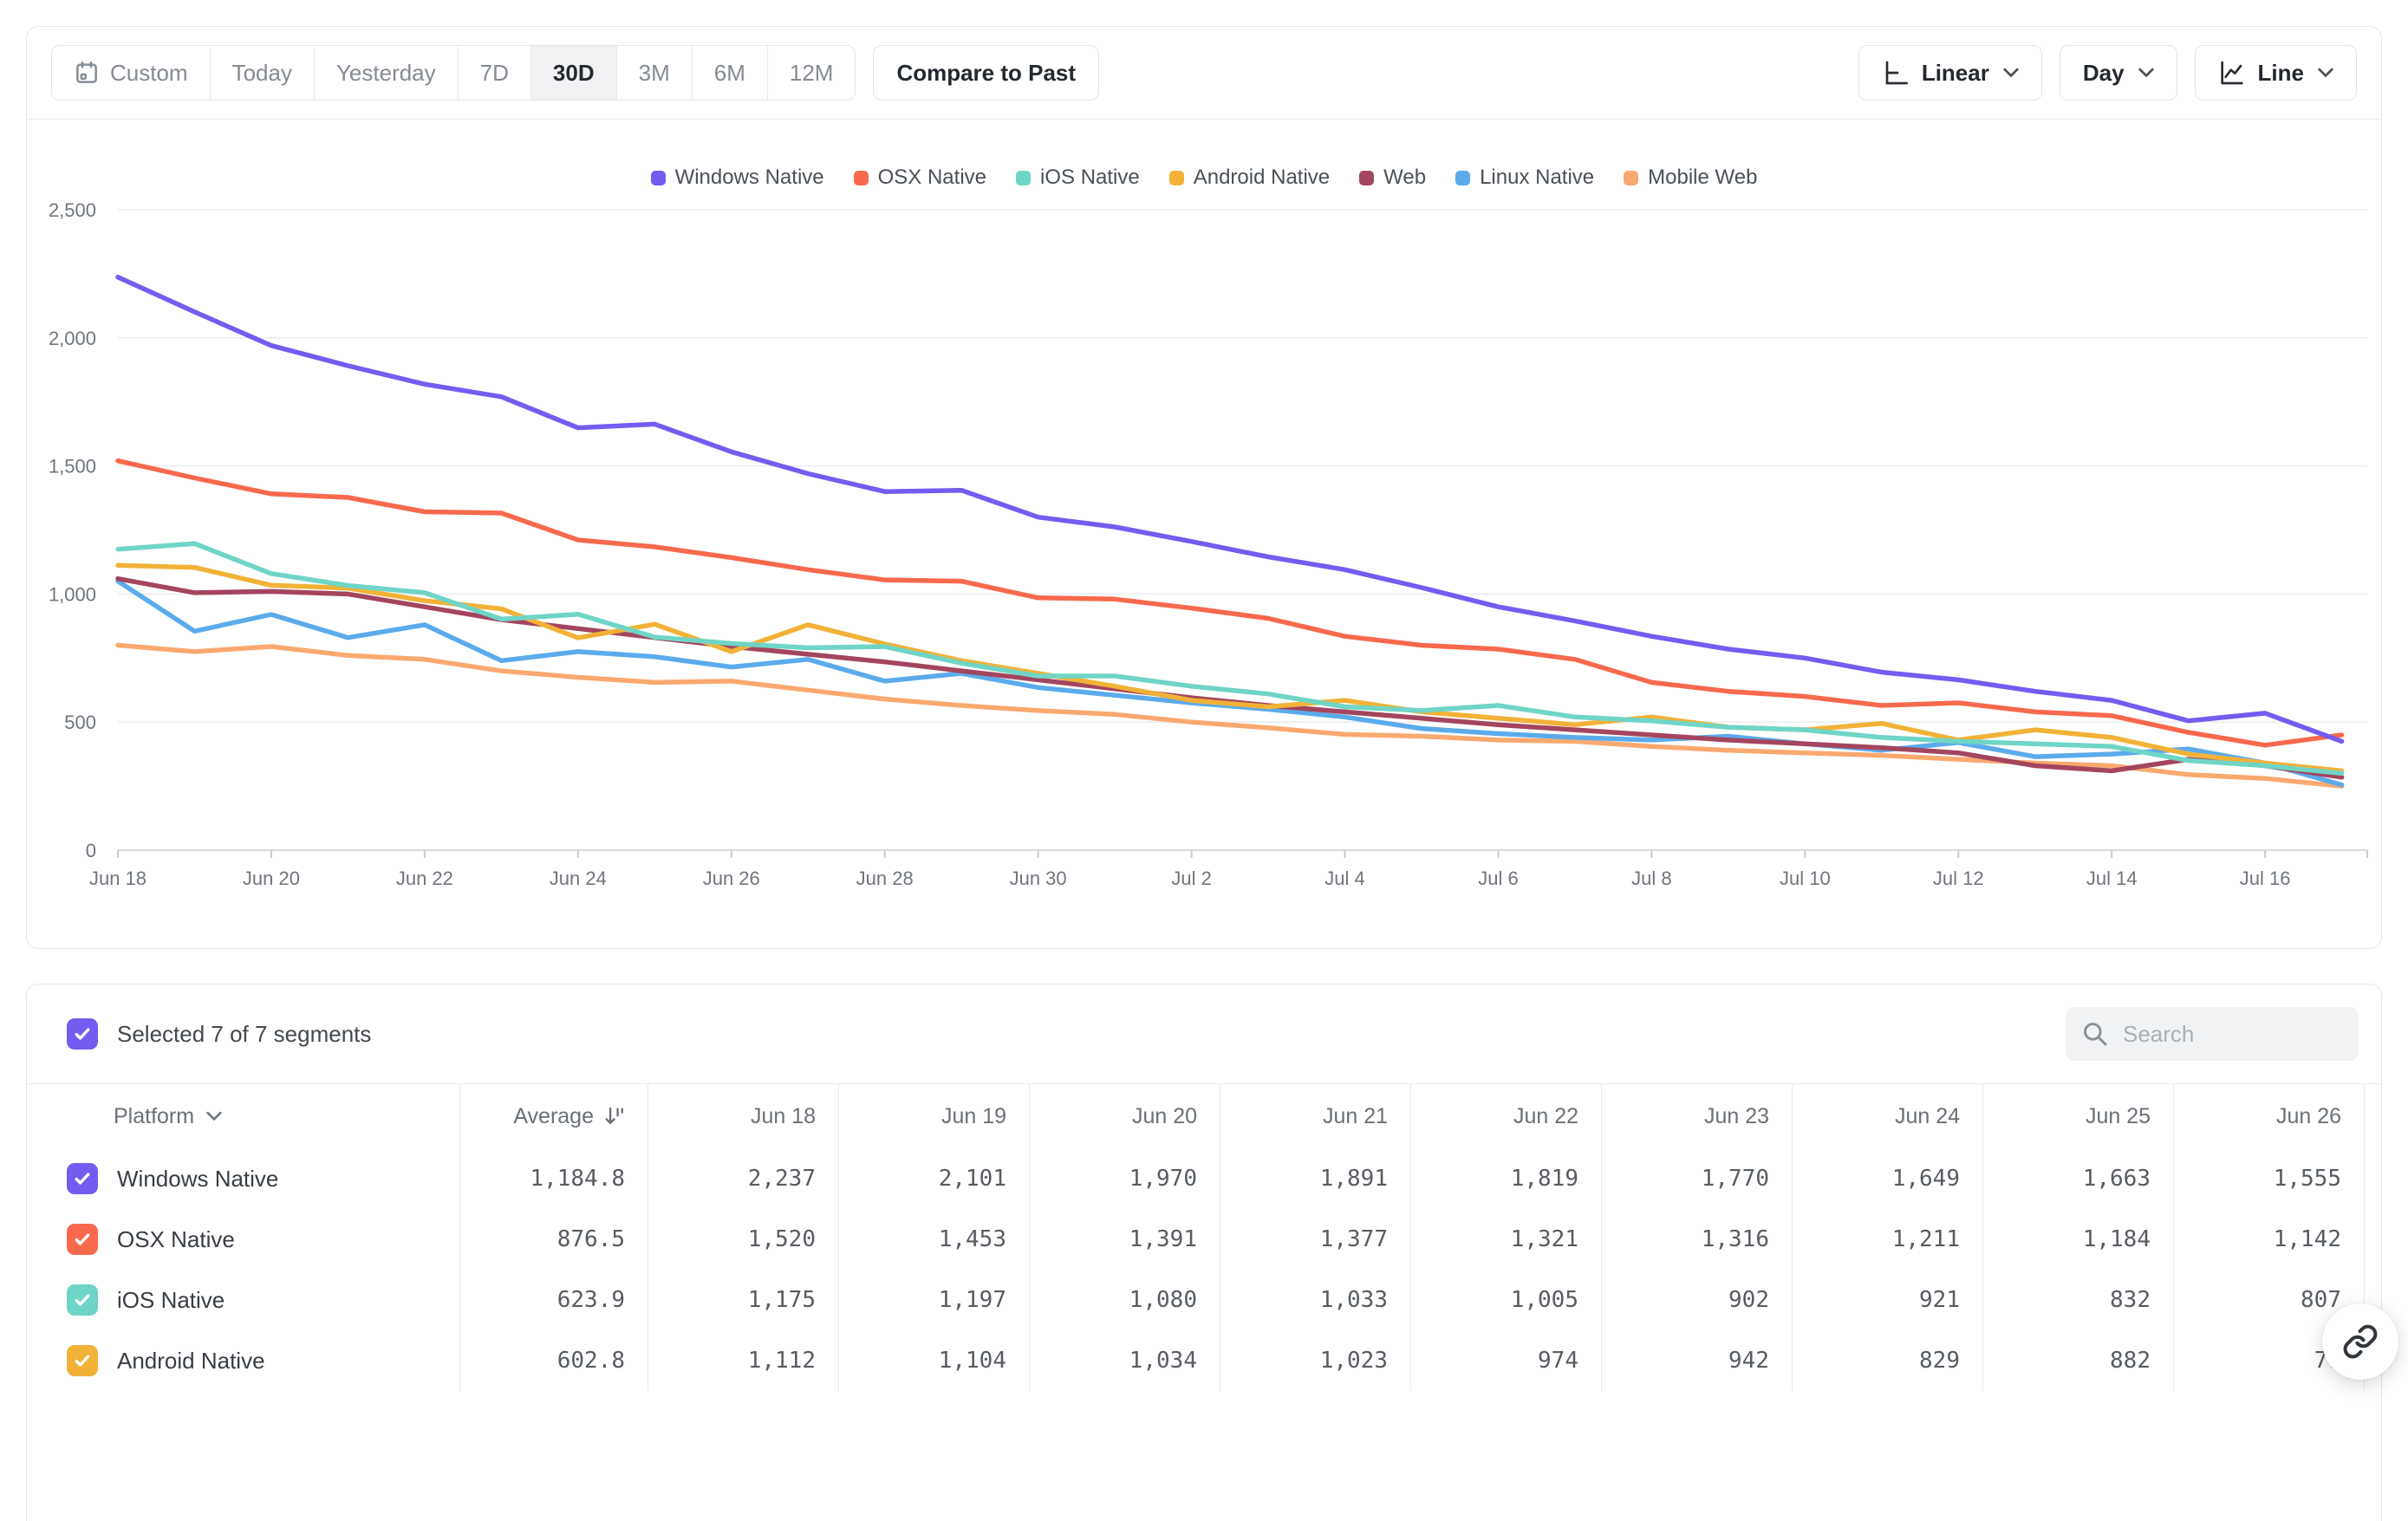 This screenshot has height=1521, width=2408. I want to click on legend-label: OSX Native, so click(932, 177).